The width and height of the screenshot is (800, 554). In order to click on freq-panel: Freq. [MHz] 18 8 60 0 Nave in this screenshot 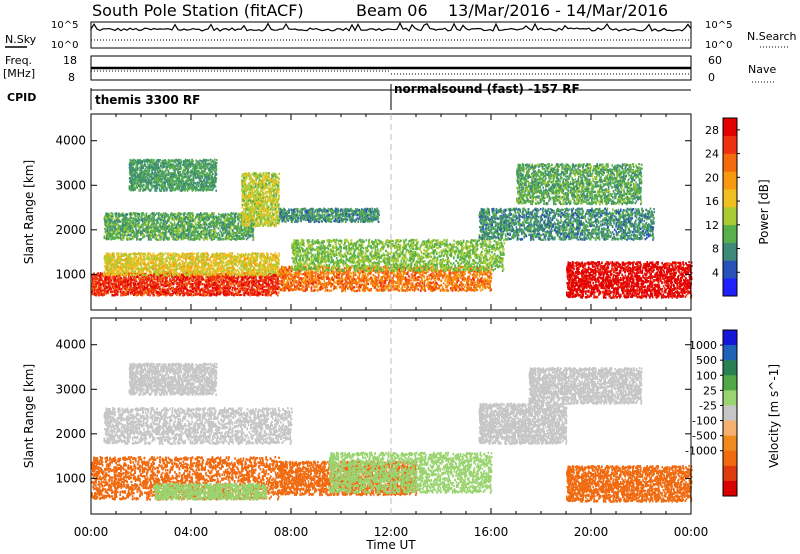, I will do `click(389, 69)`.